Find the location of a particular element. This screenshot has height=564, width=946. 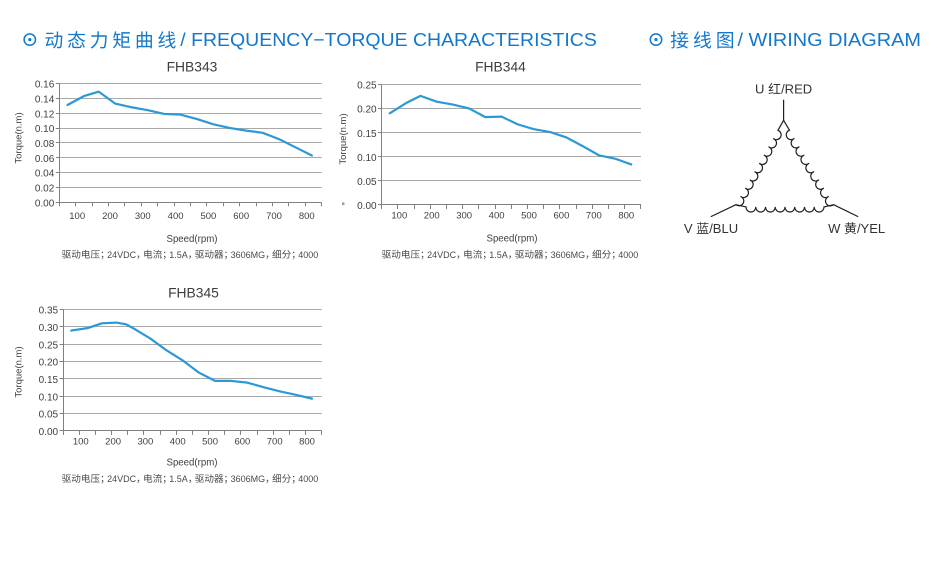

svg-text: /YEL is located at coordinates (871, 228).